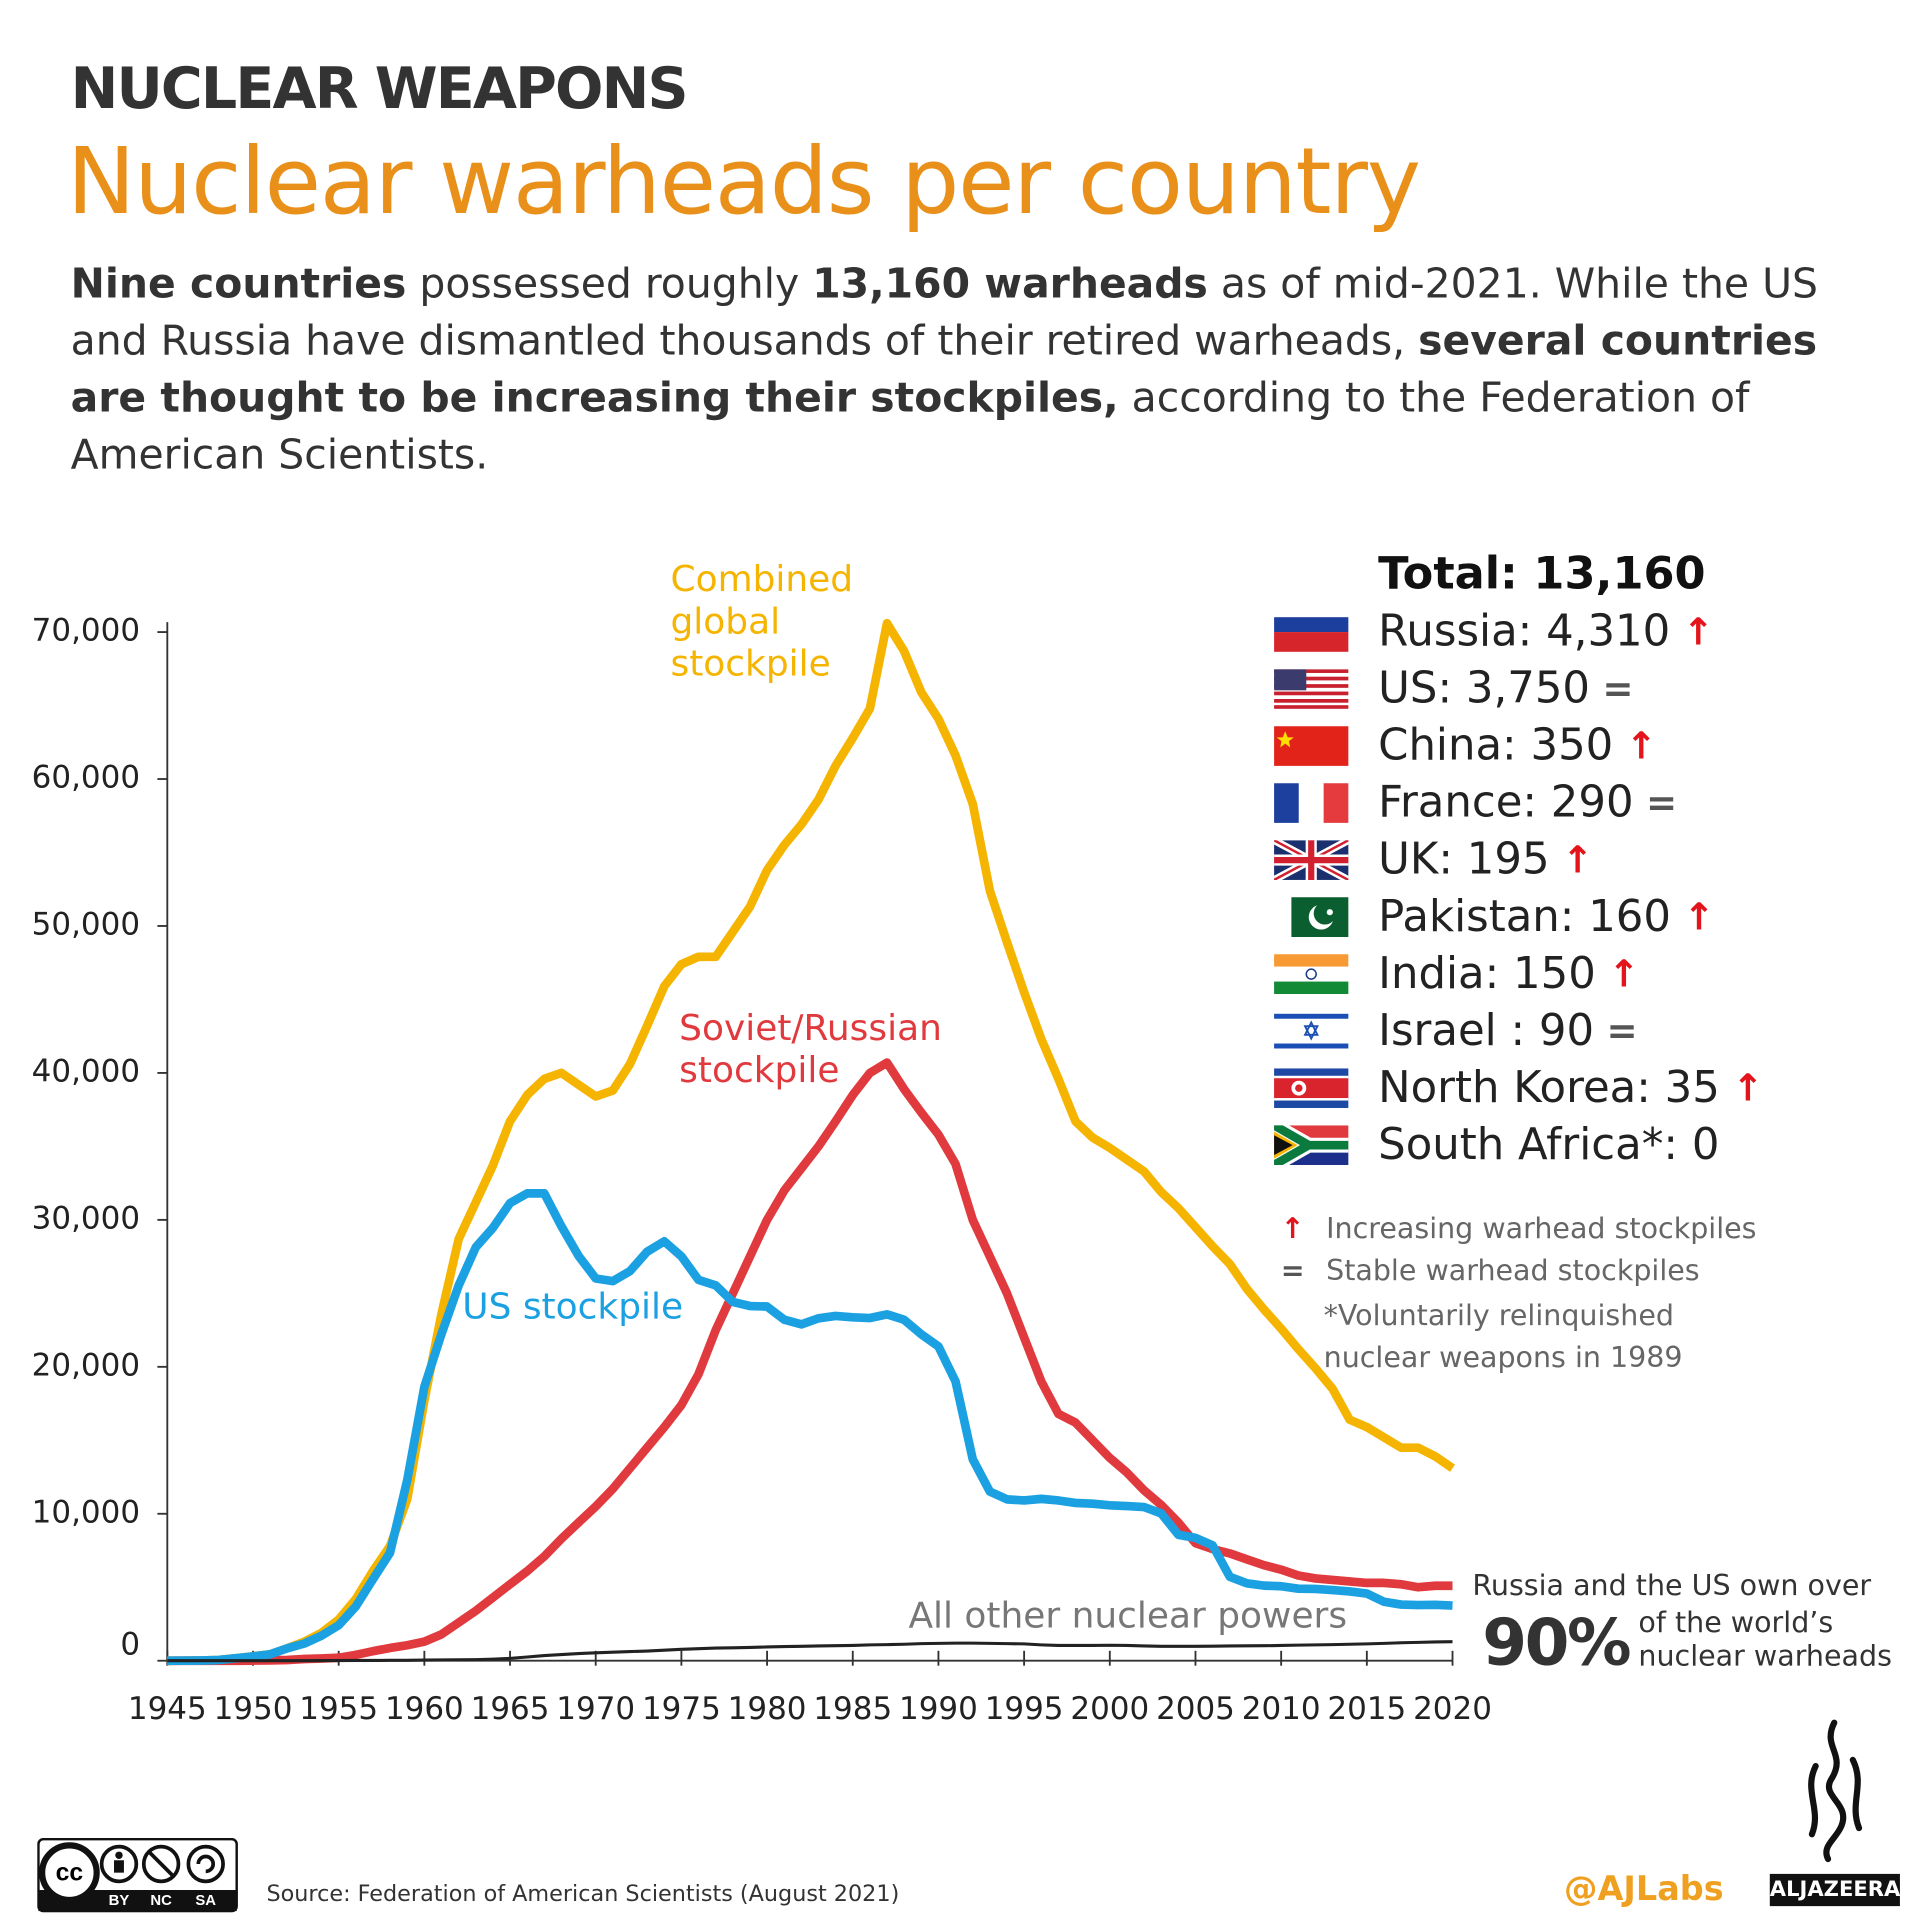 The width and height of the screenshot is (1921, 1921). What do you see at coordinates (1292, 1229) in the screenshot?
I see `key-icon: ↑` at bounding box center [1292, 1229].